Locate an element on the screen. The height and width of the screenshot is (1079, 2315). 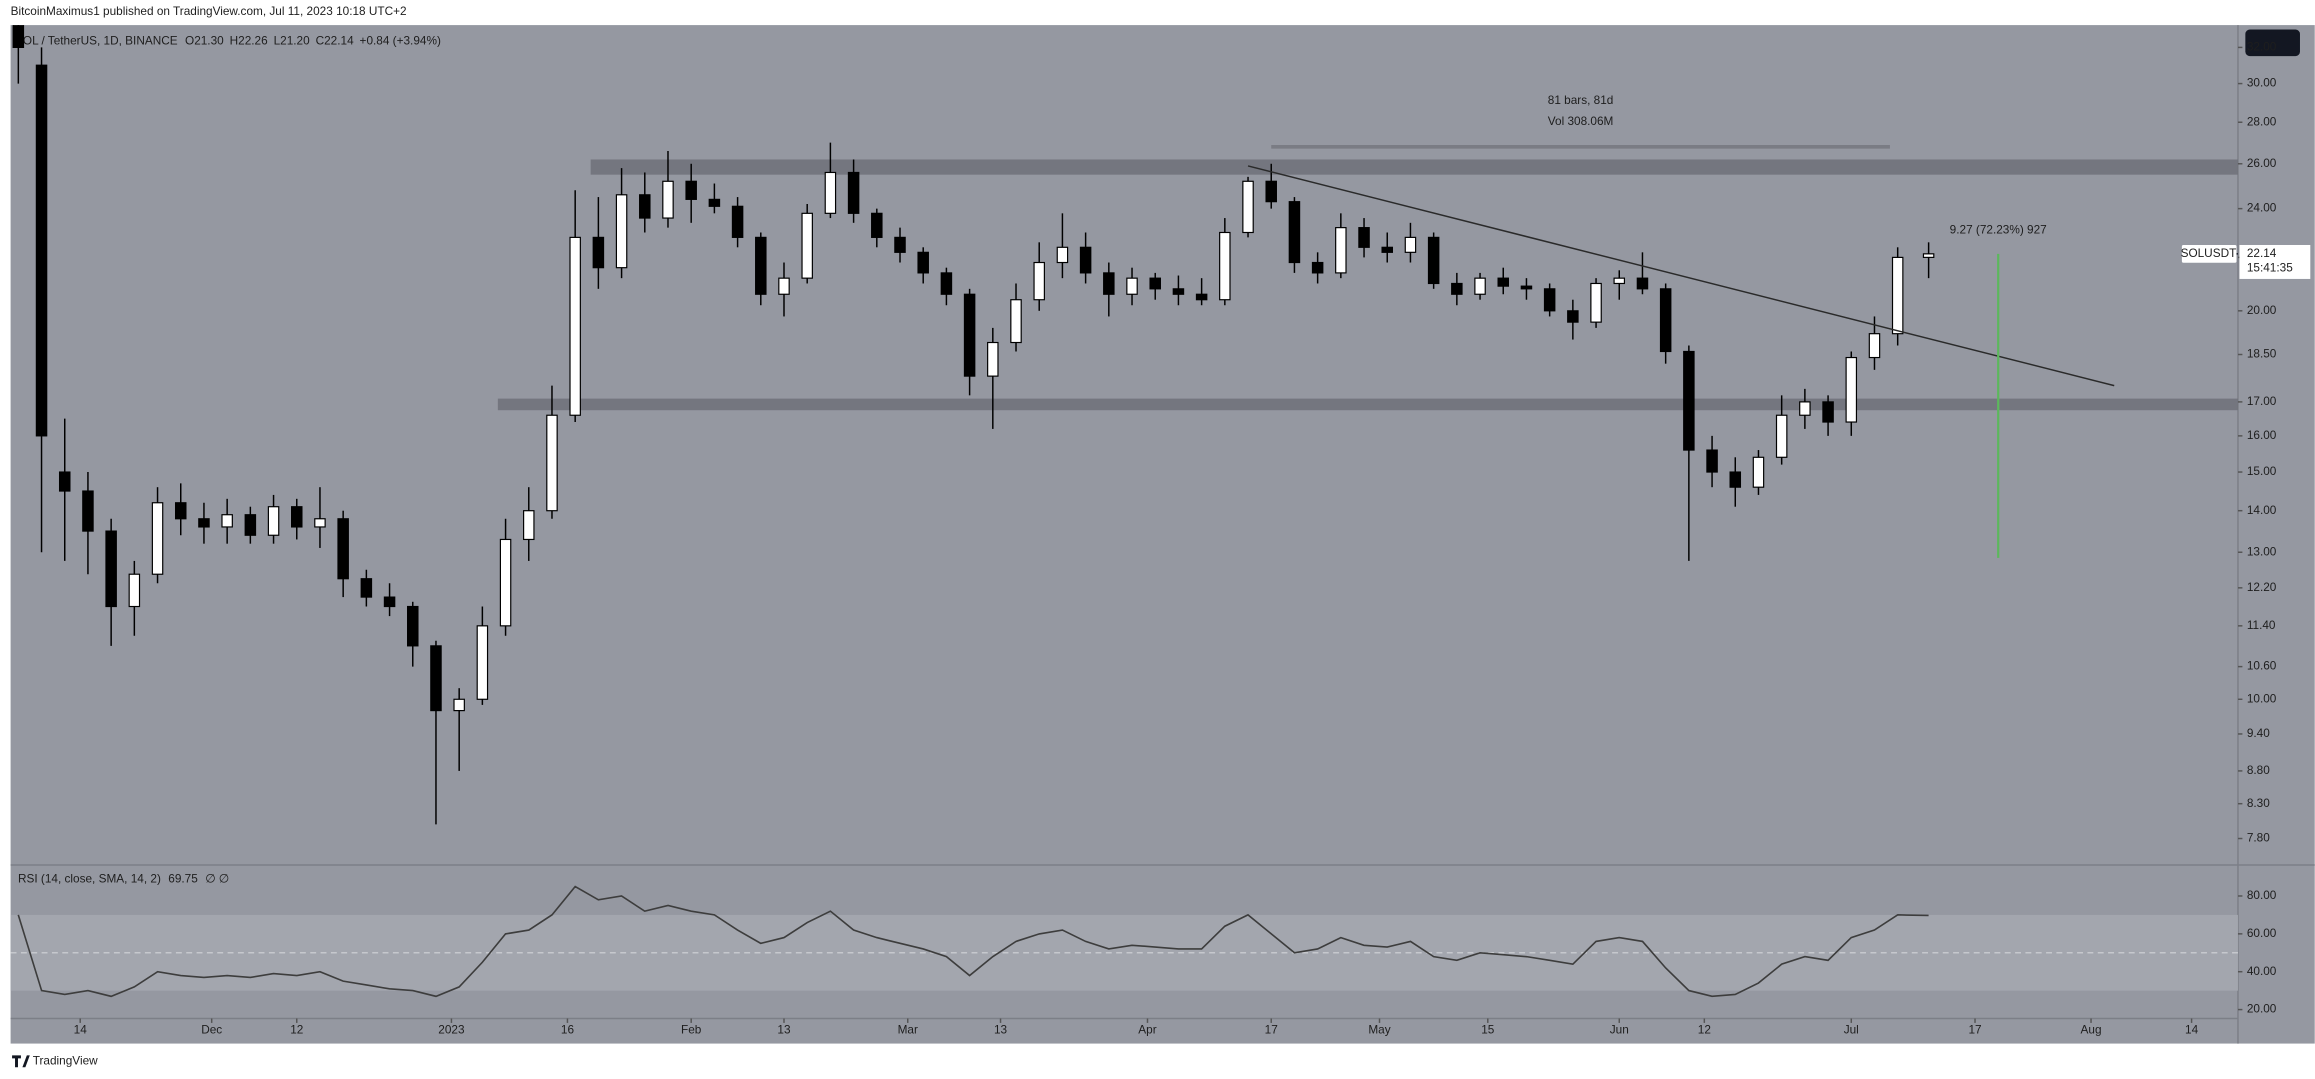
y-tick-label: 15.00 is located at coordinates (2262, 471).